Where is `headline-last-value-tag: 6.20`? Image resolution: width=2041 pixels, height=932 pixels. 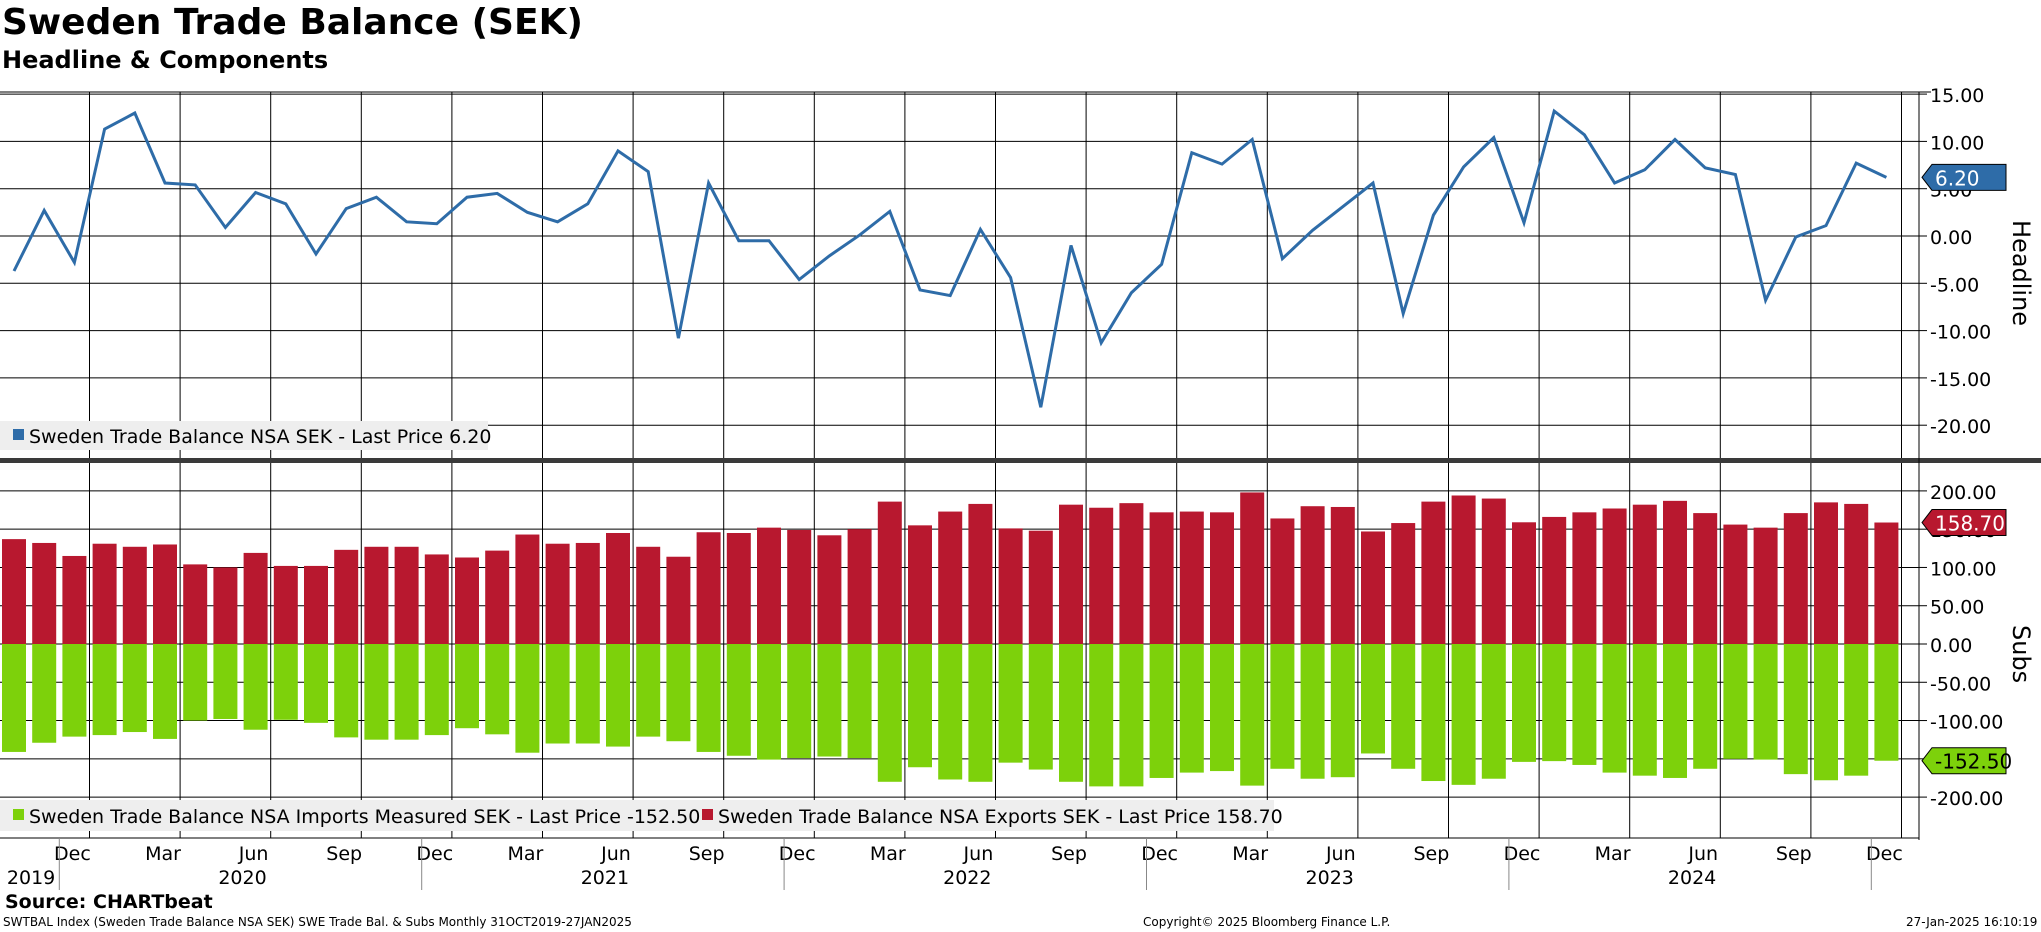
headline-last-value-tag: 6.20 is located at coordinates (1957, 178).